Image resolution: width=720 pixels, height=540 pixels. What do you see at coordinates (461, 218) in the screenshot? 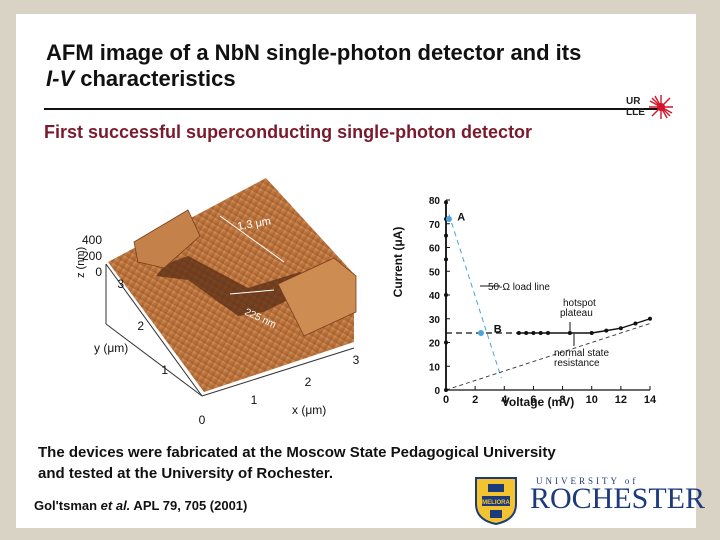
I see `iv-point-label: A` at bounding box center [461, 218].